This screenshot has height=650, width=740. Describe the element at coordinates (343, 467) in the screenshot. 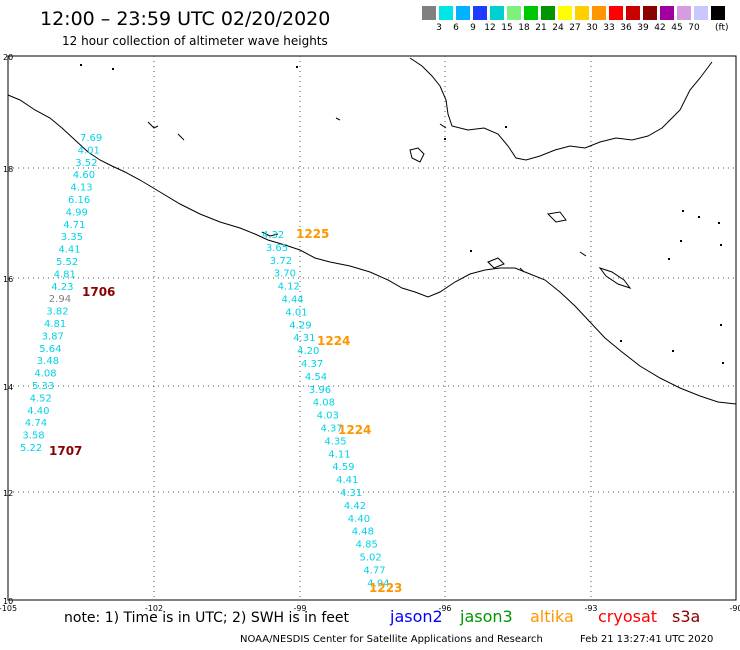

I see `wave-height-value: 4.59` at that location.